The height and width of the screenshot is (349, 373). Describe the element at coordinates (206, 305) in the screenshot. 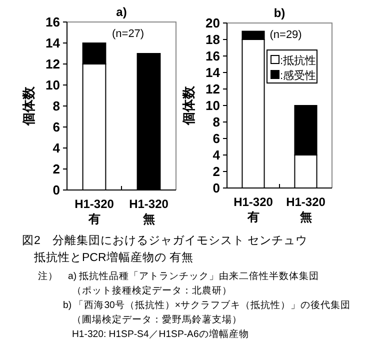

I see `text: b) 「西海30号（抵抗性）×サクラフブキ（抵抗性）」の後代集団` at that location.